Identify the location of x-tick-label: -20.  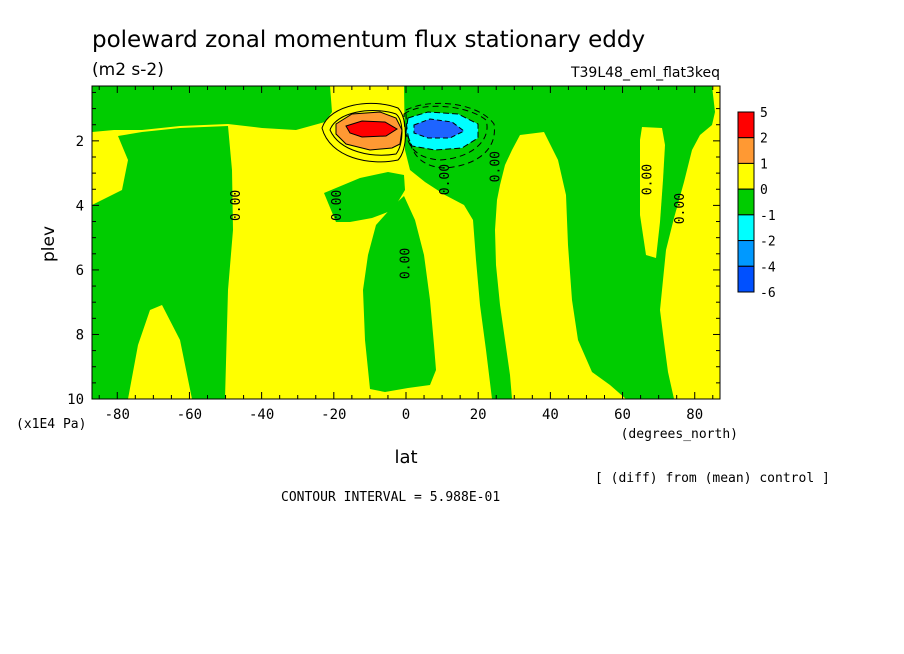
(333, 415).